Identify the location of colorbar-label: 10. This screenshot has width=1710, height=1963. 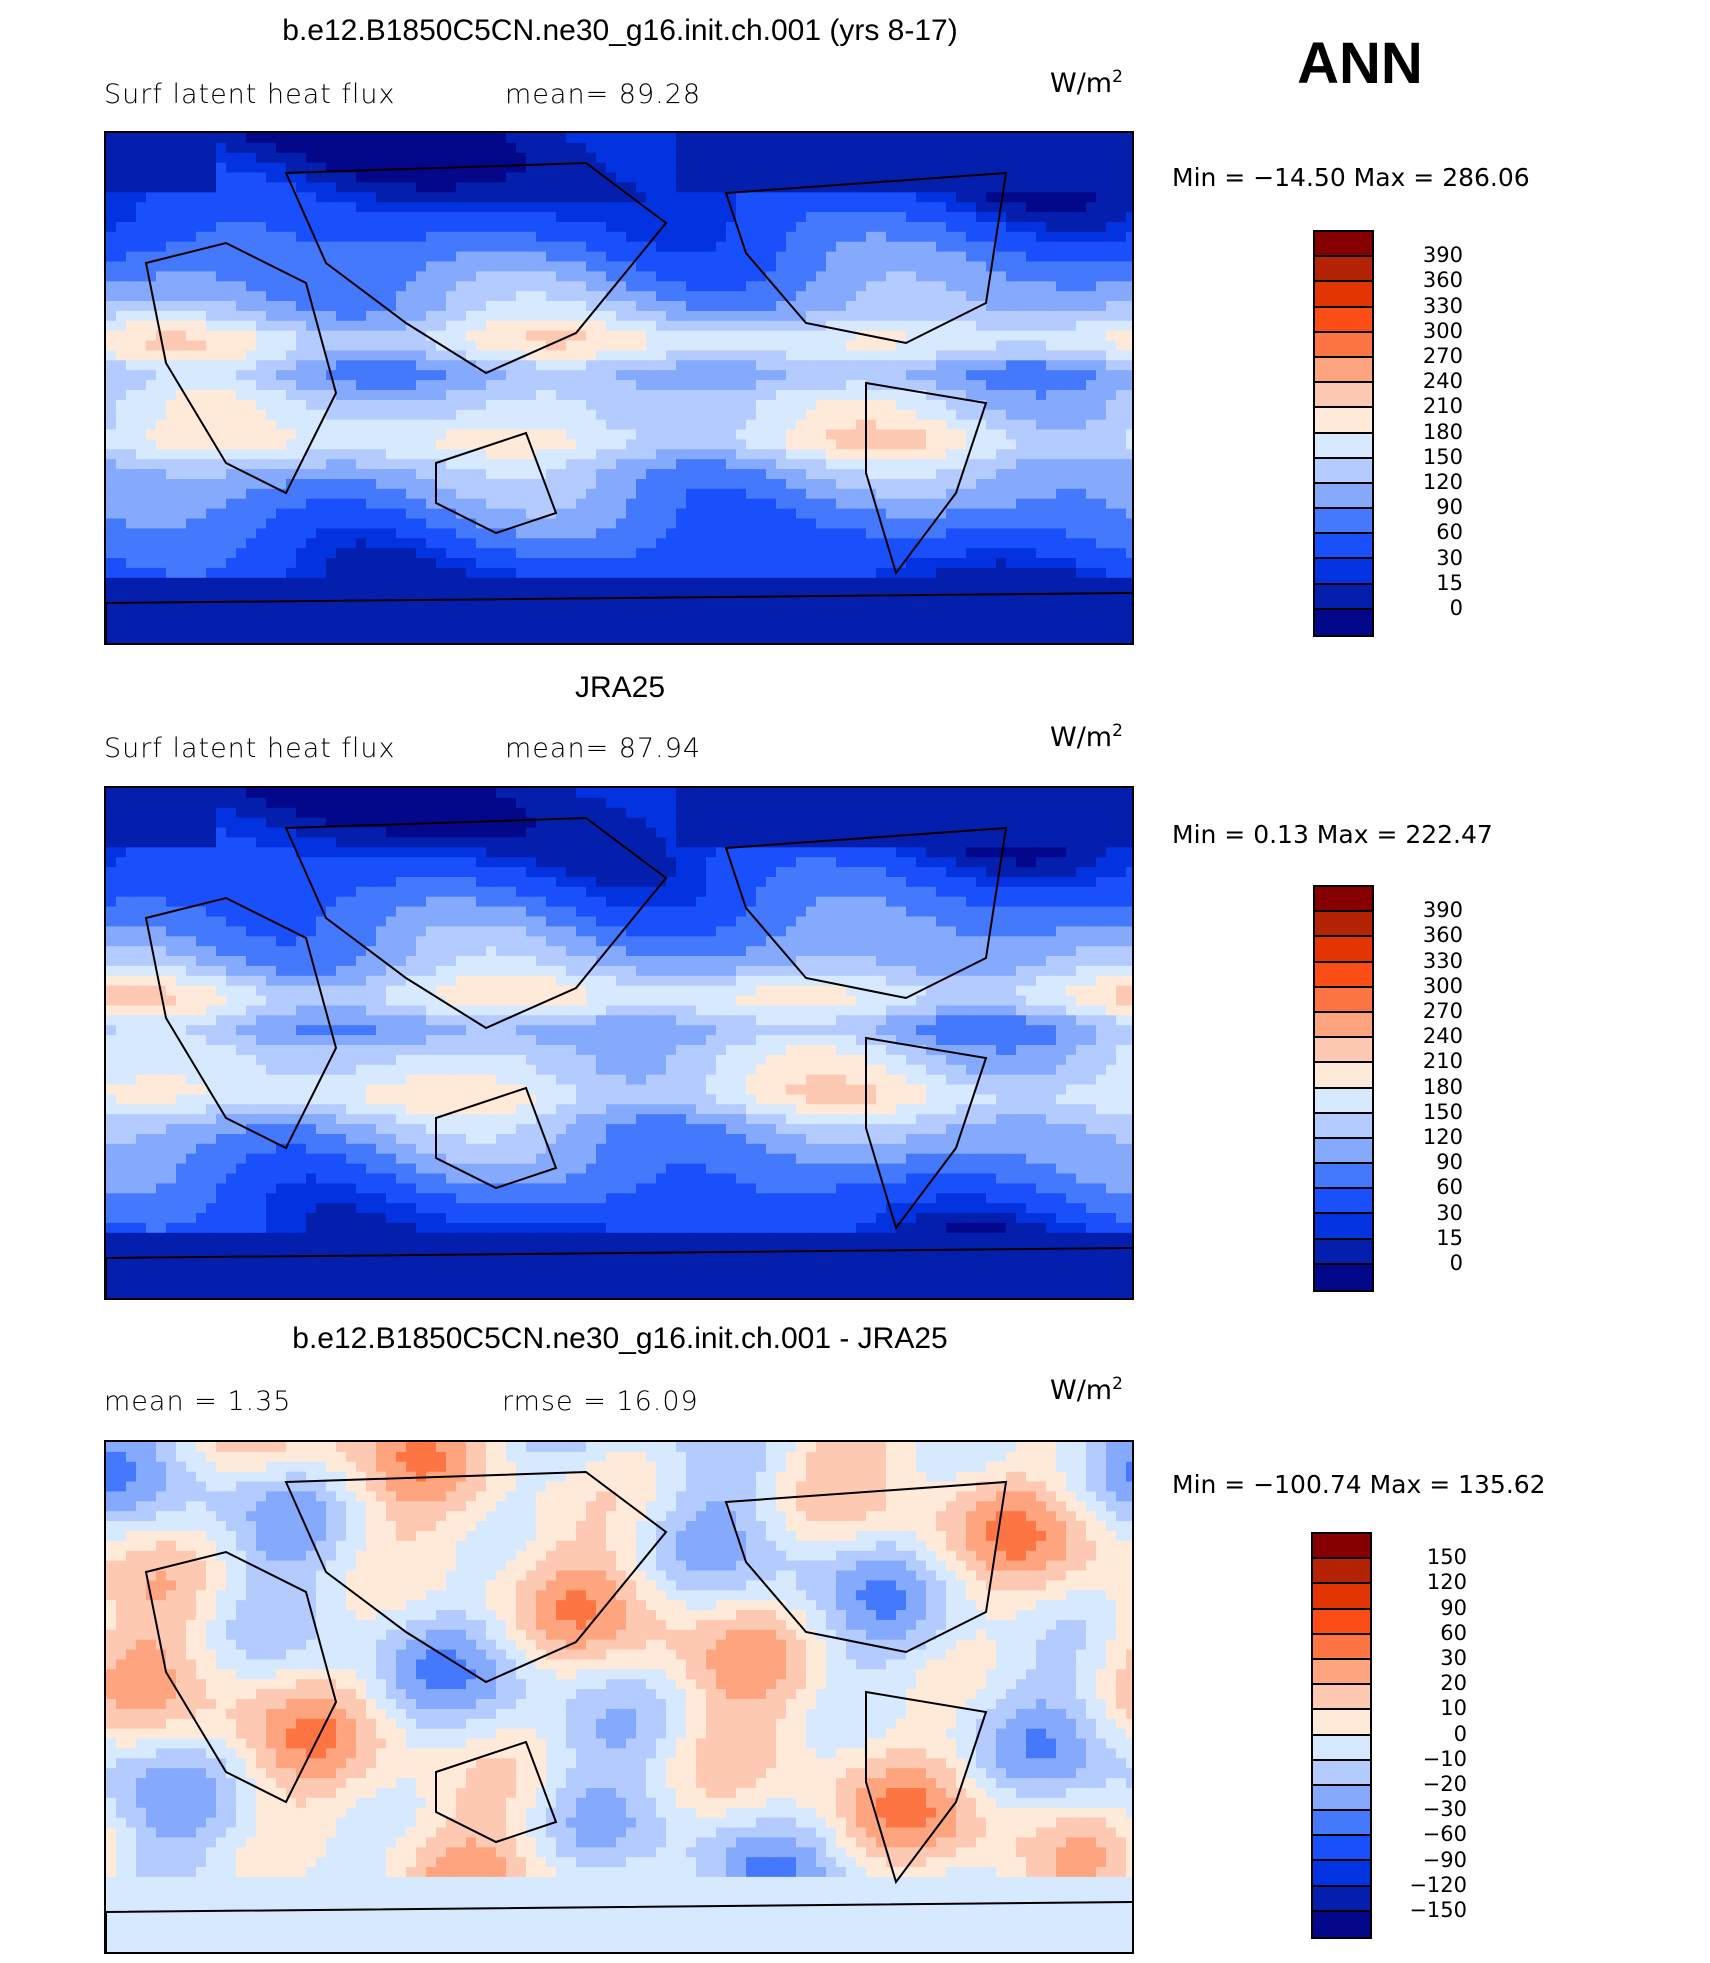
(1453, 1708).